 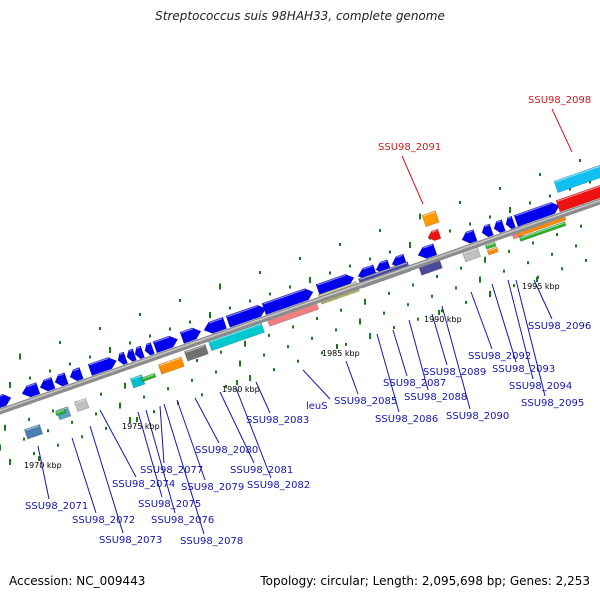 What do you see at coordinates (43, 465) in the screenshot?
I see `scale-label: 1970 kbp` at bounding box center [43, 465].